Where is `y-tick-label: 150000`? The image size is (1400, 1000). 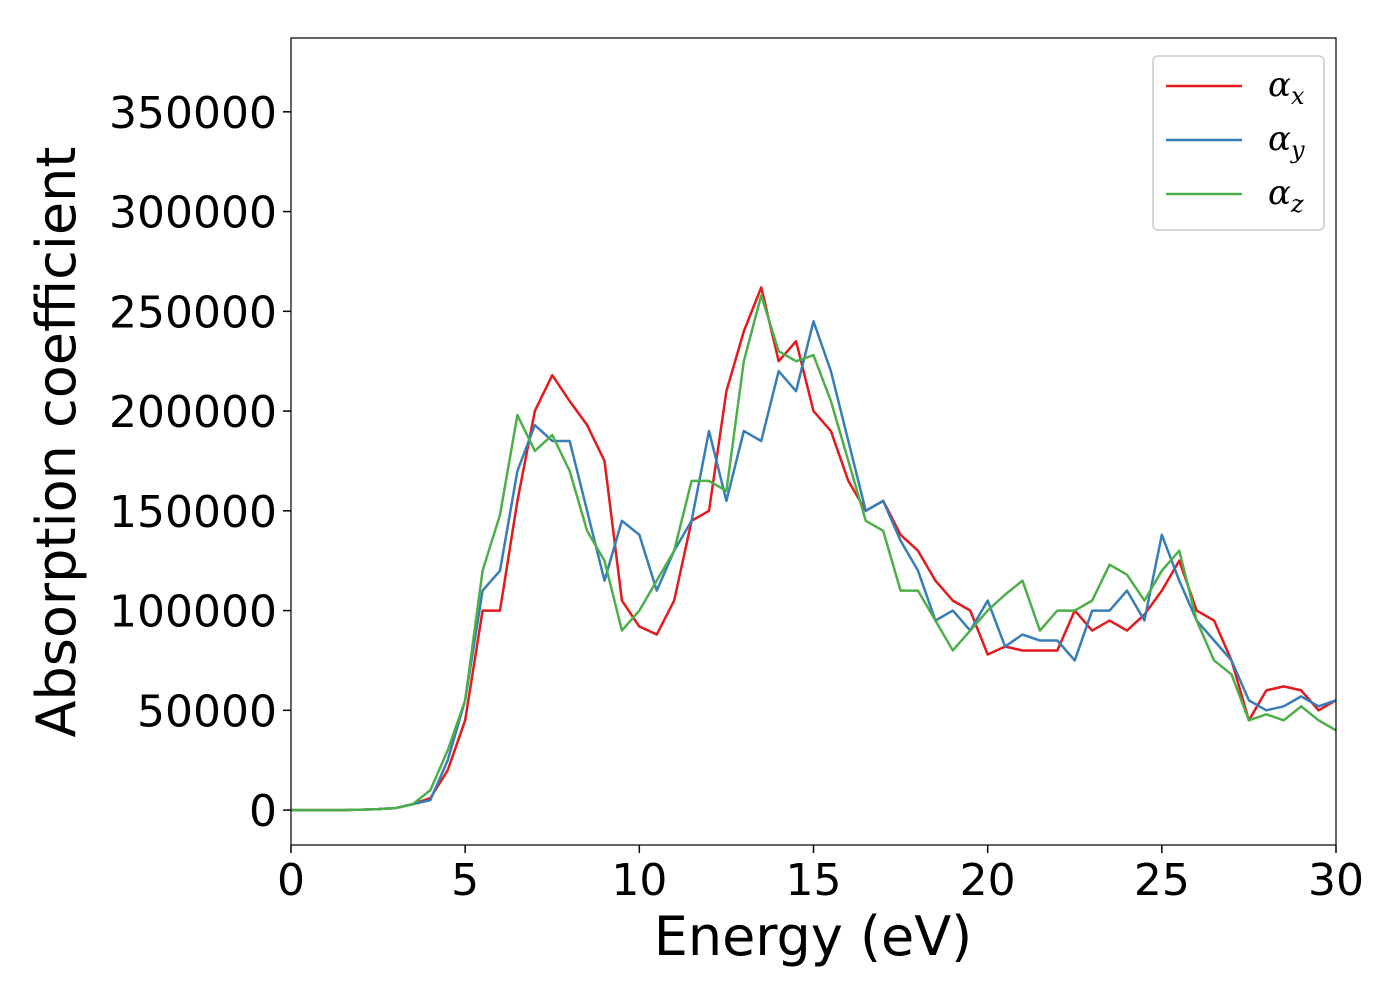
y-tick-label: 150000 is located at coordinates (193, 512).